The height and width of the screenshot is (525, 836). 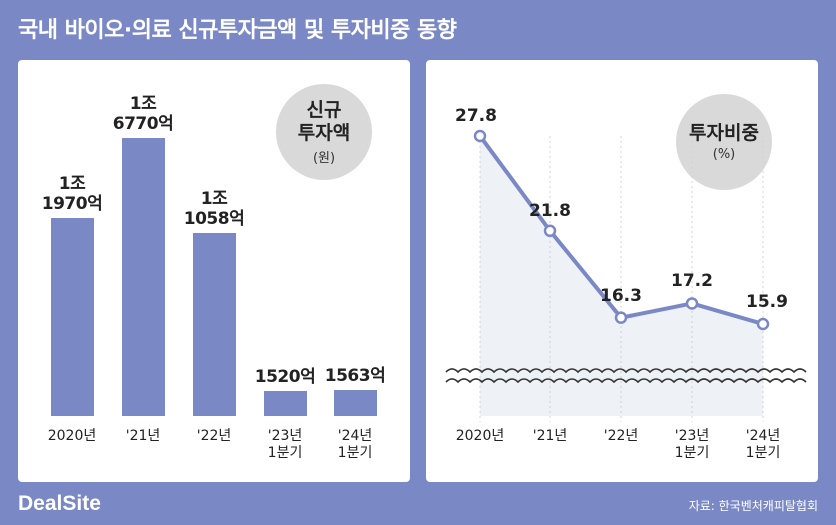 What do you see at coordinates (59, 503) in the screenshot?
I see `dealsite-logo: DealSite` at bounding box center [59, 503].